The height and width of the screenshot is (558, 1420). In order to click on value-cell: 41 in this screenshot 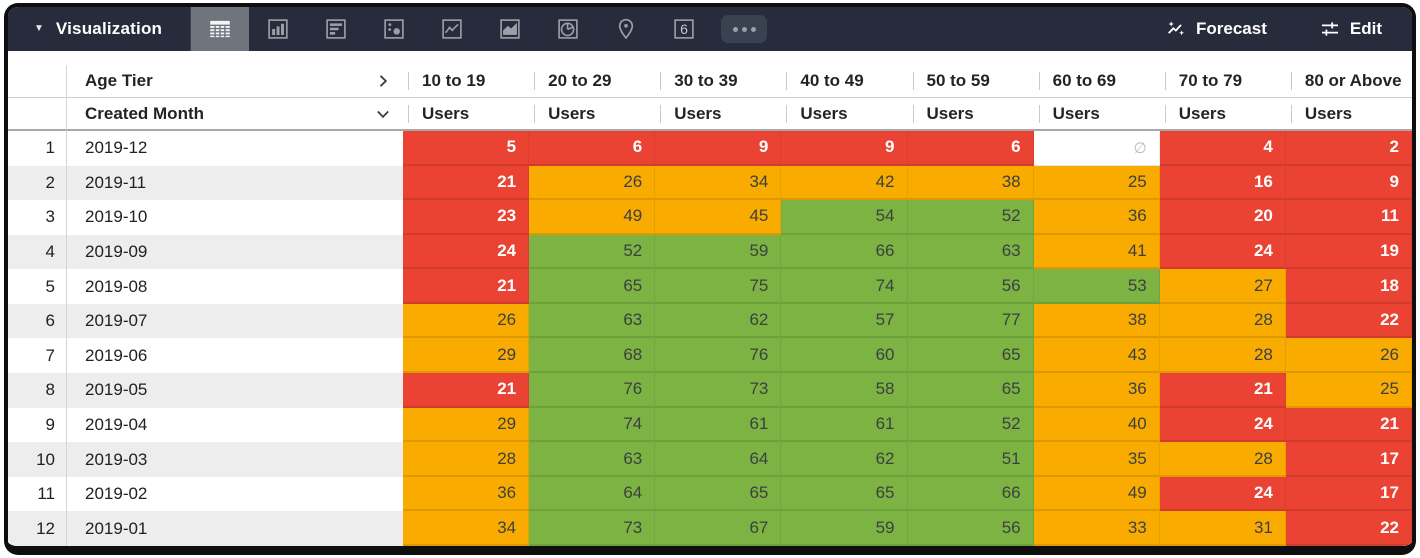, I will do `click(1096, 252)`.